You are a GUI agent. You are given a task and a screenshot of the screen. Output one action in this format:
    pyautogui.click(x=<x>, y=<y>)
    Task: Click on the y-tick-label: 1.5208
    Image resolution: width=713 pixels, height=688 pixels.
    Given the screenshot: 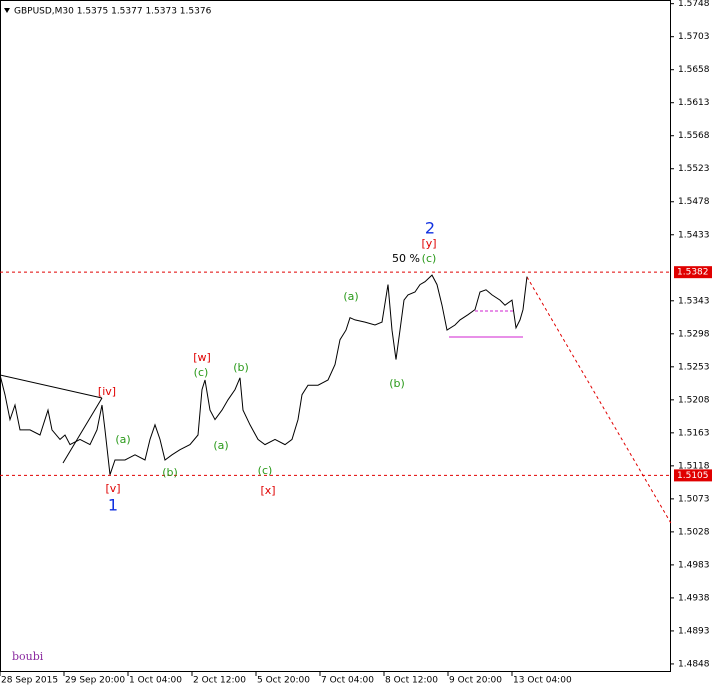 What is the action you would take?
    pyautogui.click(x=694, y=400)
    